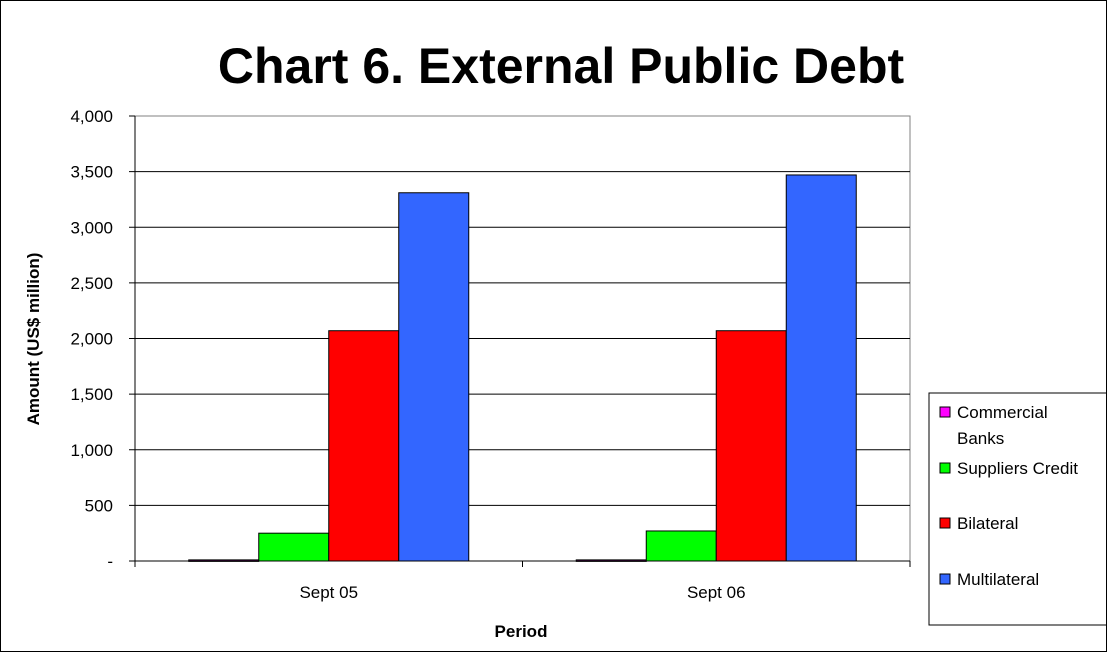 The height and width of the screenshot is (652, 1107). I want to click on y-tick-label: 3,500, so click(91, 172).